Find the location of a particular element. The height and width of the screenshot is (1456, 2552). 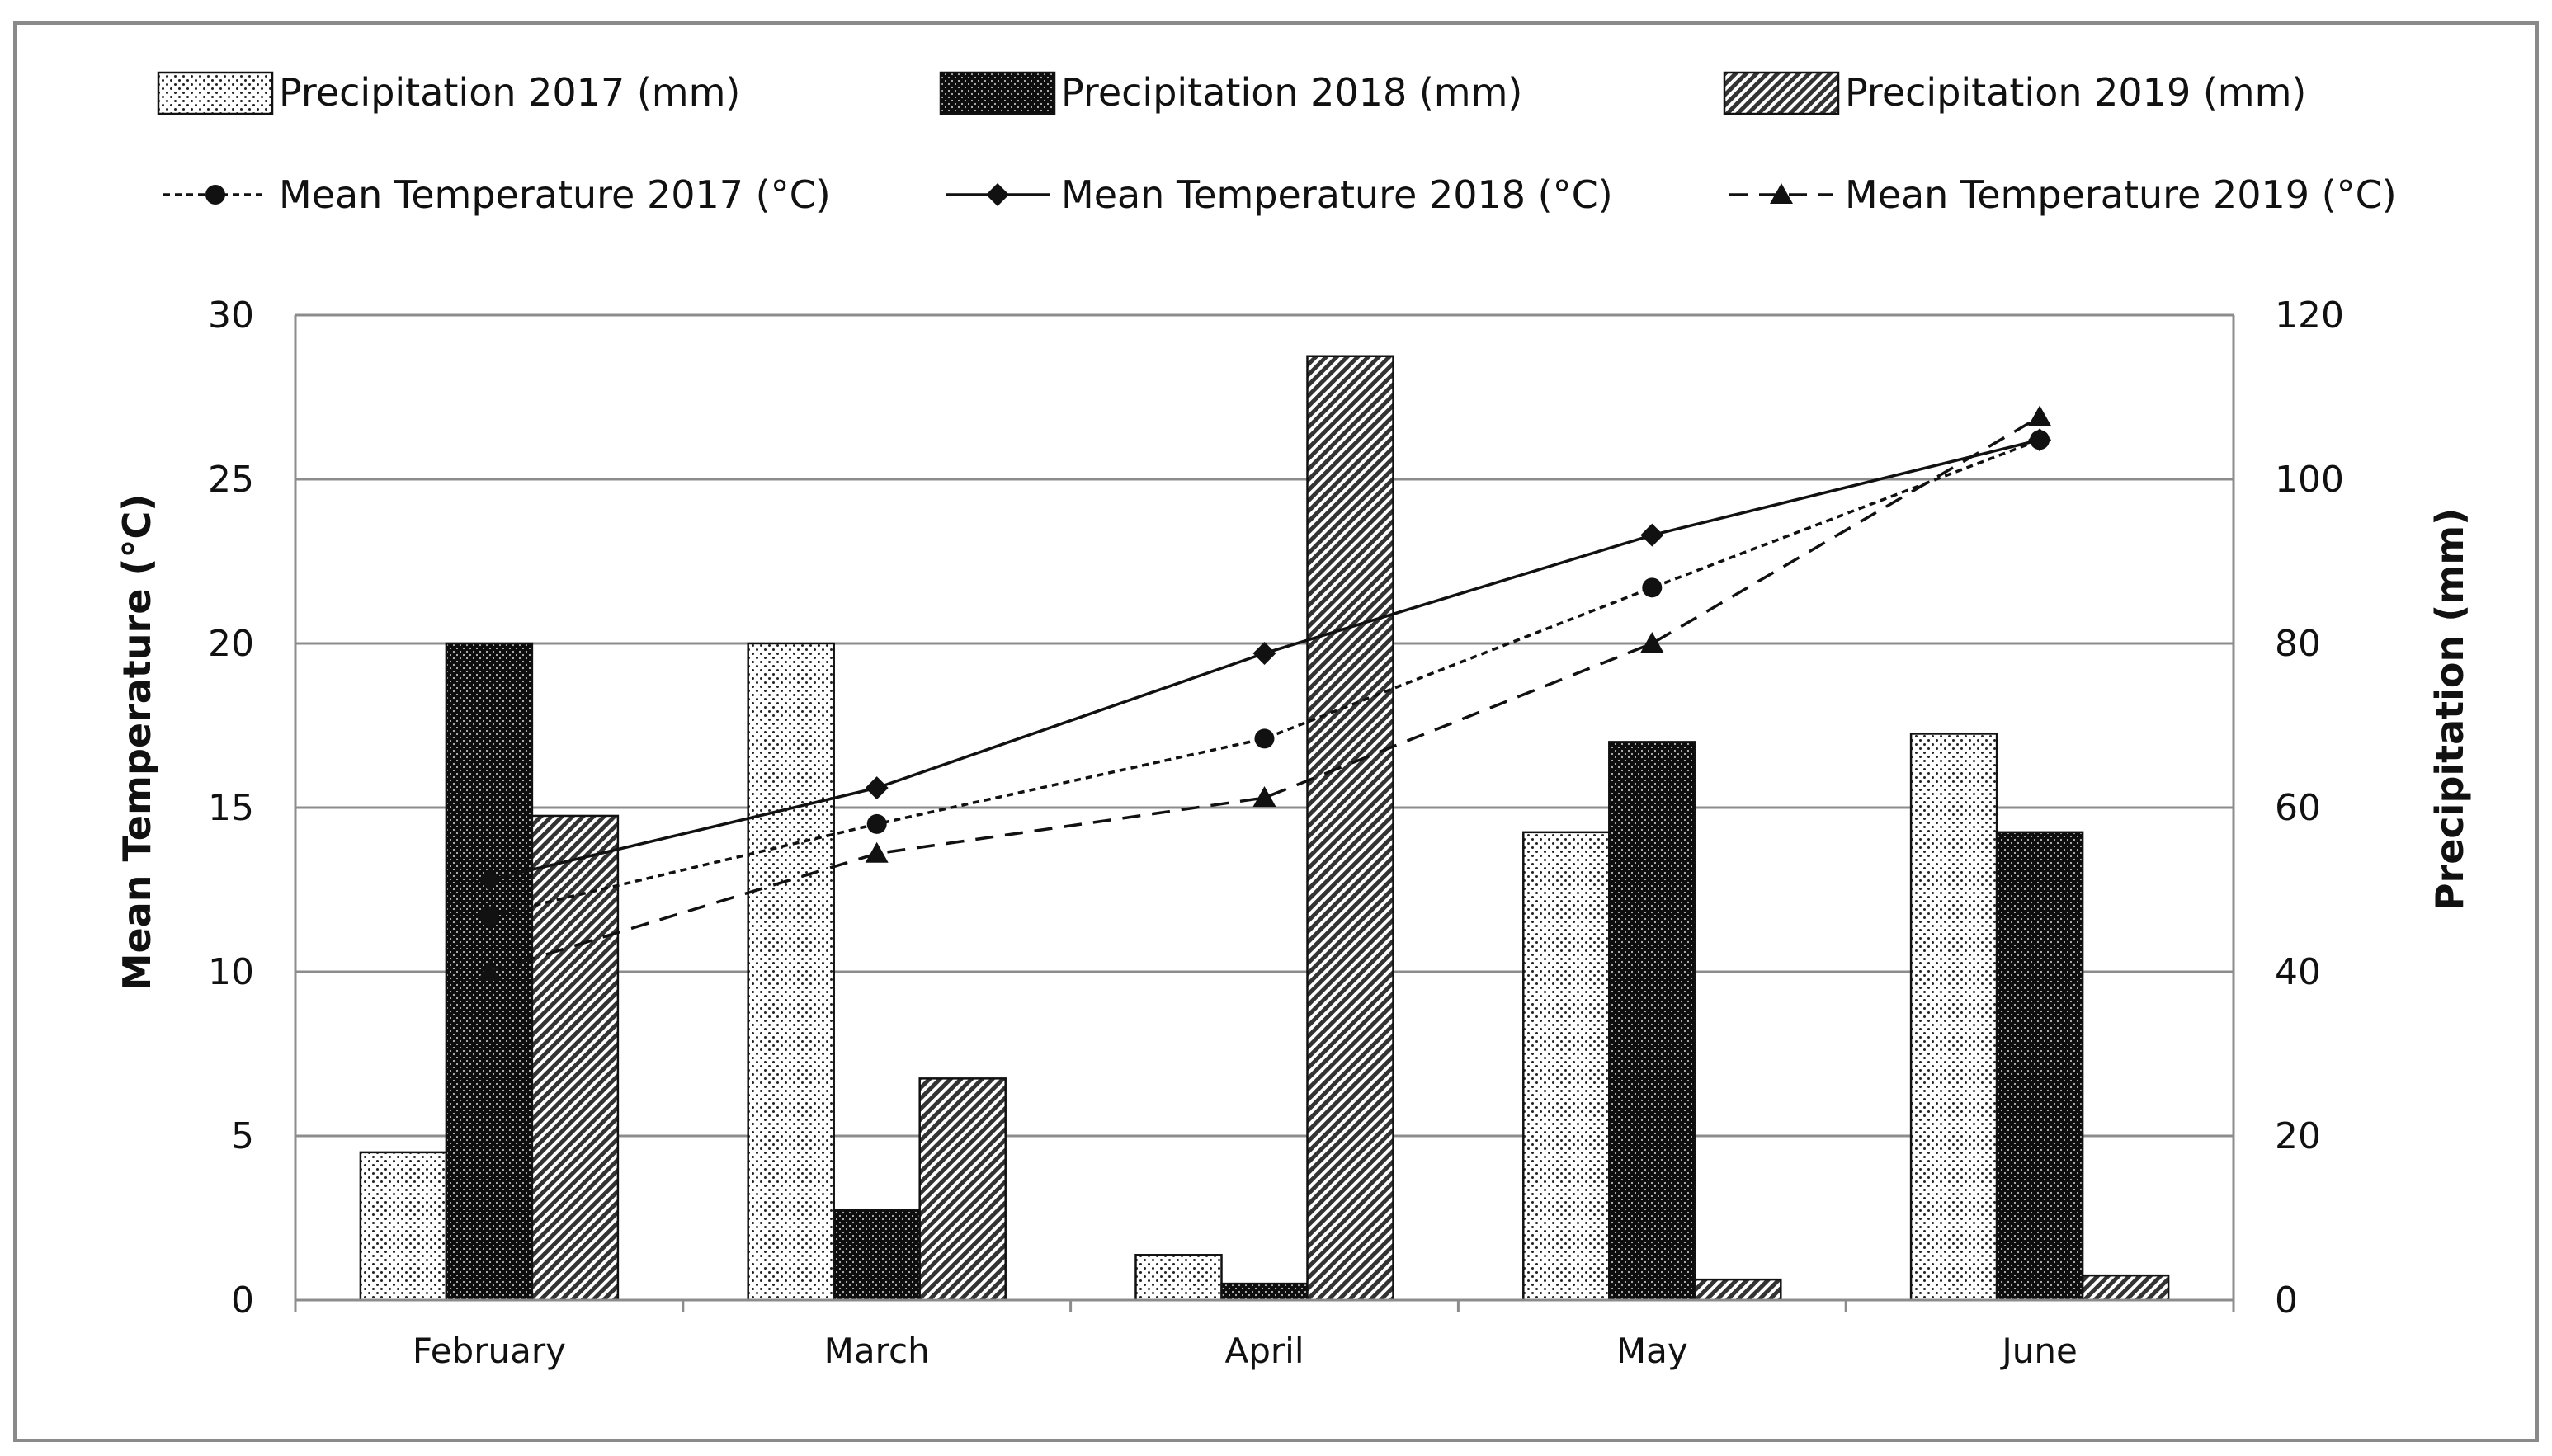

marker-mean-temperature-2018-c-june is located at coordinates (2040, 440).